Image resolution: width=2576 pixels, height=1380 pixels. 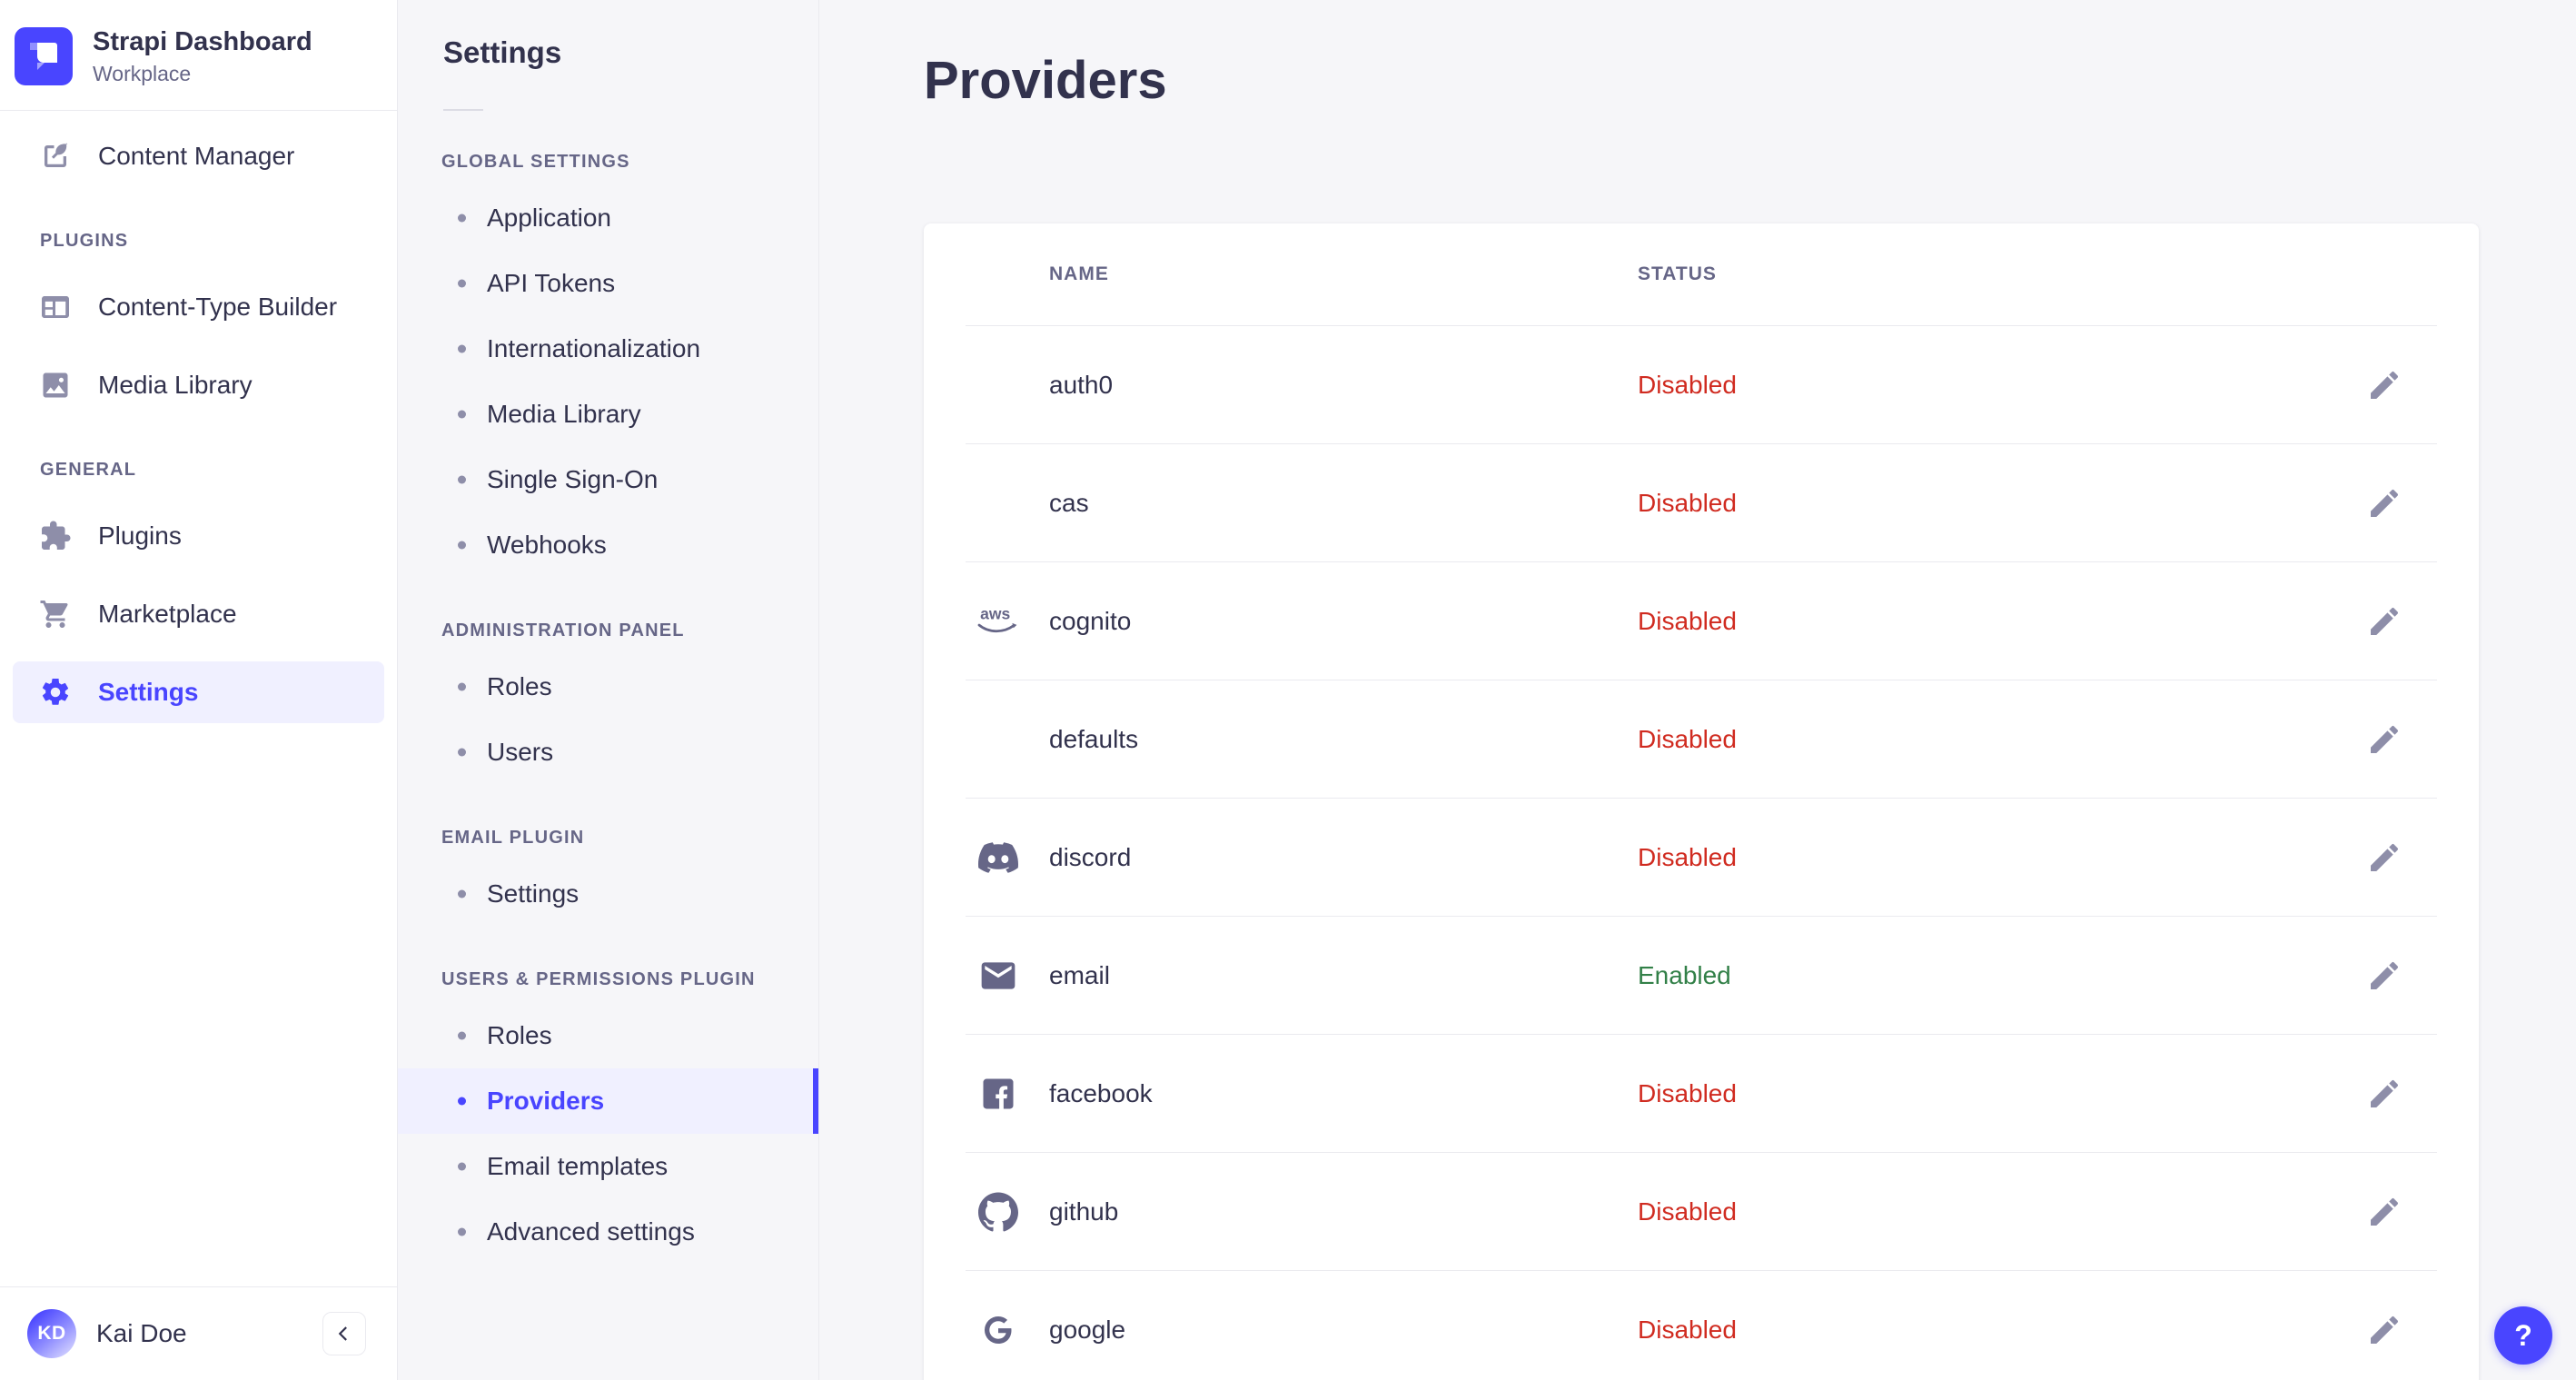 What do you see at coordinates (198, 692) in the screenshot?
I see `sidebar-item-settings: Settings` at bounding box center [198, 692].